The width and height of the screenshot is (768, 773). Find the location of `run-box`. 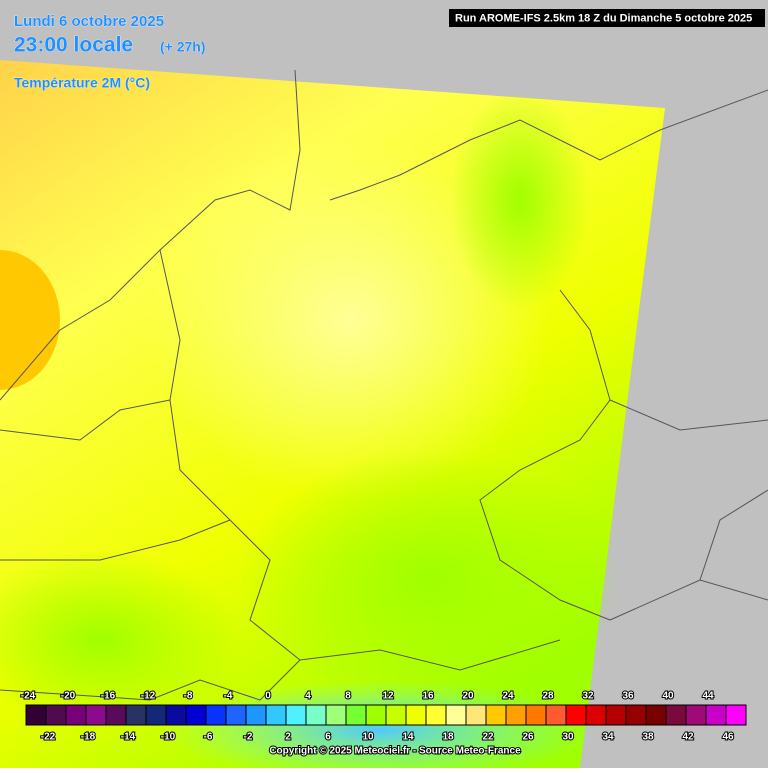

run-box is located at coordinates (607, 18).